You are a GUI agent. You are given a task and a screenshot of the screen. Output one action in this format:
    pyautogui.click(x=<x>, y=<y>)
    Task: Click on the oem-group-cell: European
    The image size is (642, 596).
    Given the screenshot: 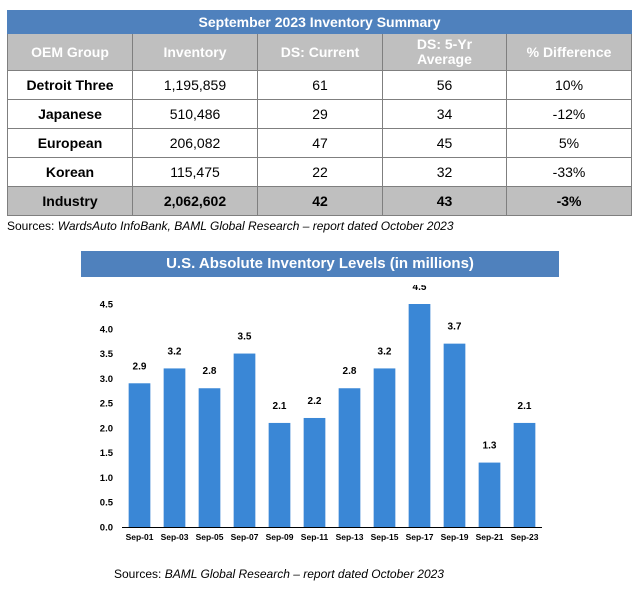 What is the action you would take?
    pyautogui.click(x=70, y=143)
    